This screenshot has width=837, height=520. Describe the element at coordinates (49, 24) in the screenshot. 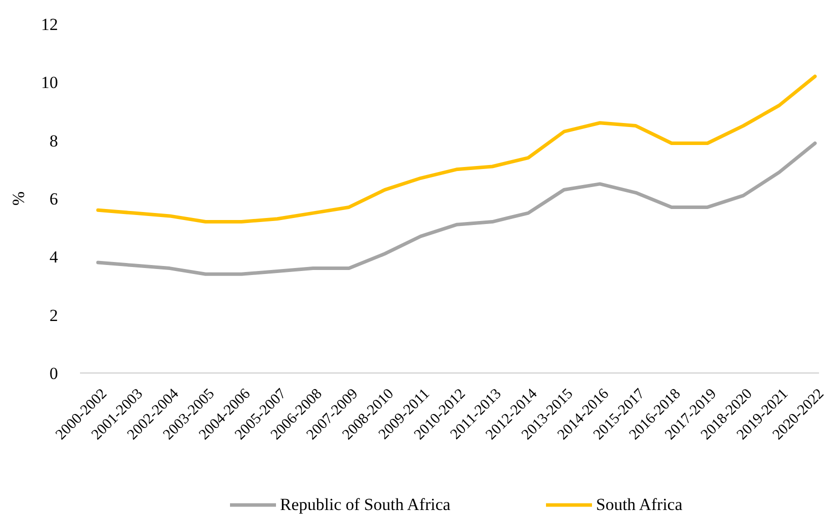

I see `y-tick-label: 12` at that location.